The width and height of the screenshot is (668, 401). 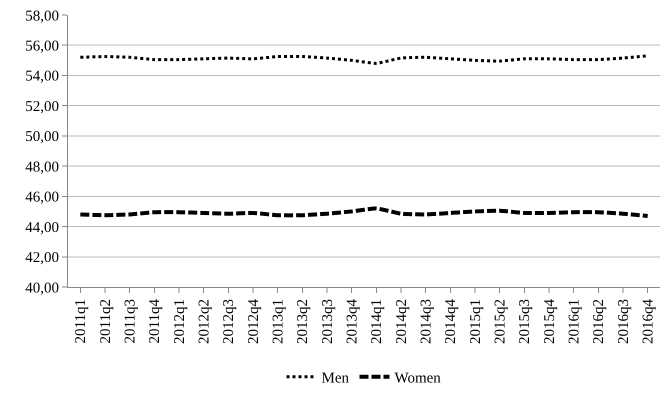 What do you see at coordinates (525, 321) in the screenshot?
I see `x-tick-label: 2015q3` at bounding box center [525, 321].